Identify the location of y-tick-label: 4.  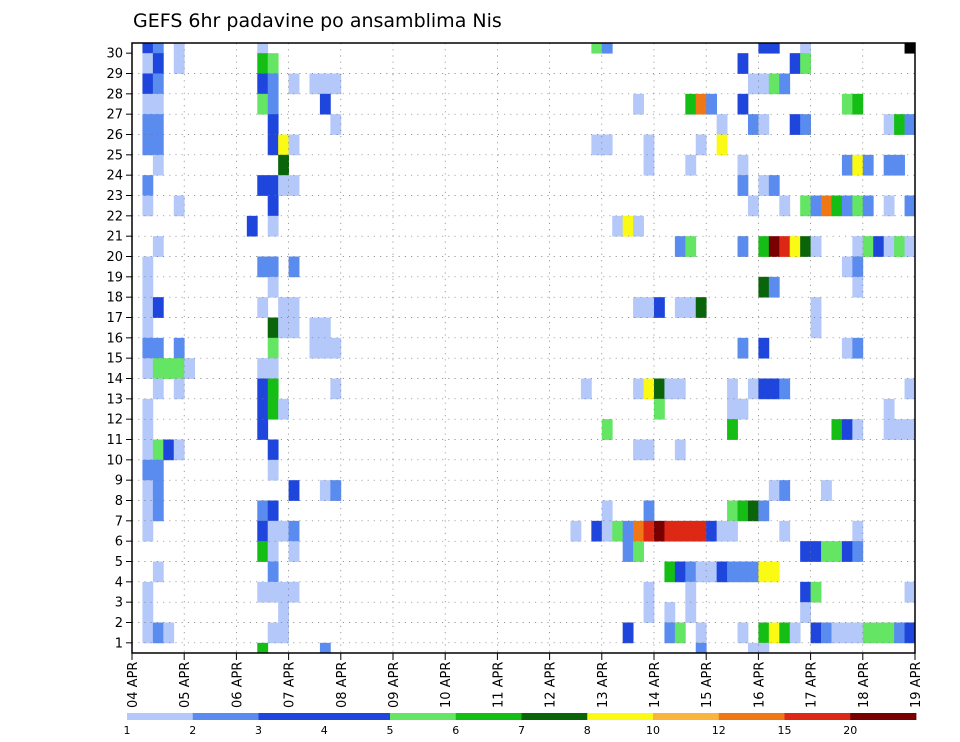
(119, 582).